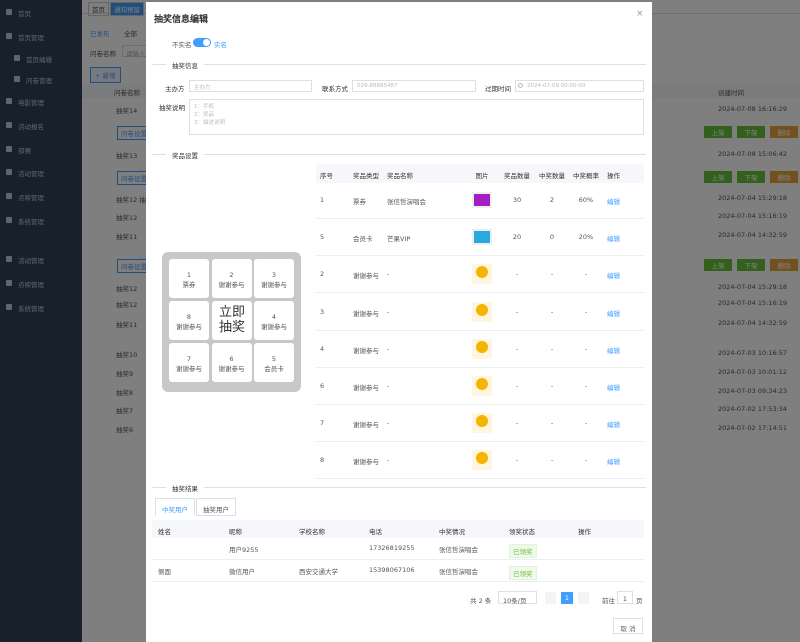  What do you see at coordinates (274, 369) in the screenshot?
I see `cell-prize: 会员卡` at bounding box center [274, 369].